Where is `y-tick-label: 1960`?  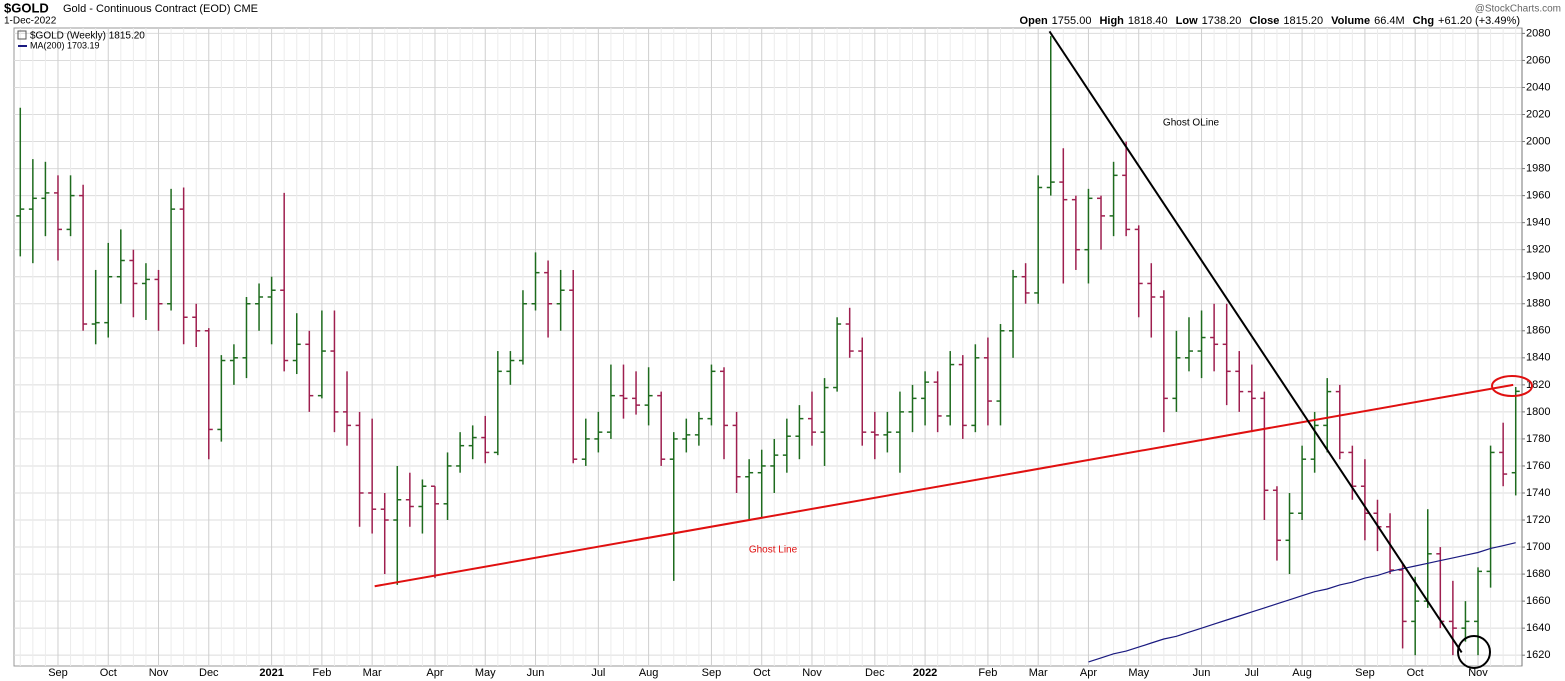
y-tick-label: 1960 is located at coordinates (1538, 196).